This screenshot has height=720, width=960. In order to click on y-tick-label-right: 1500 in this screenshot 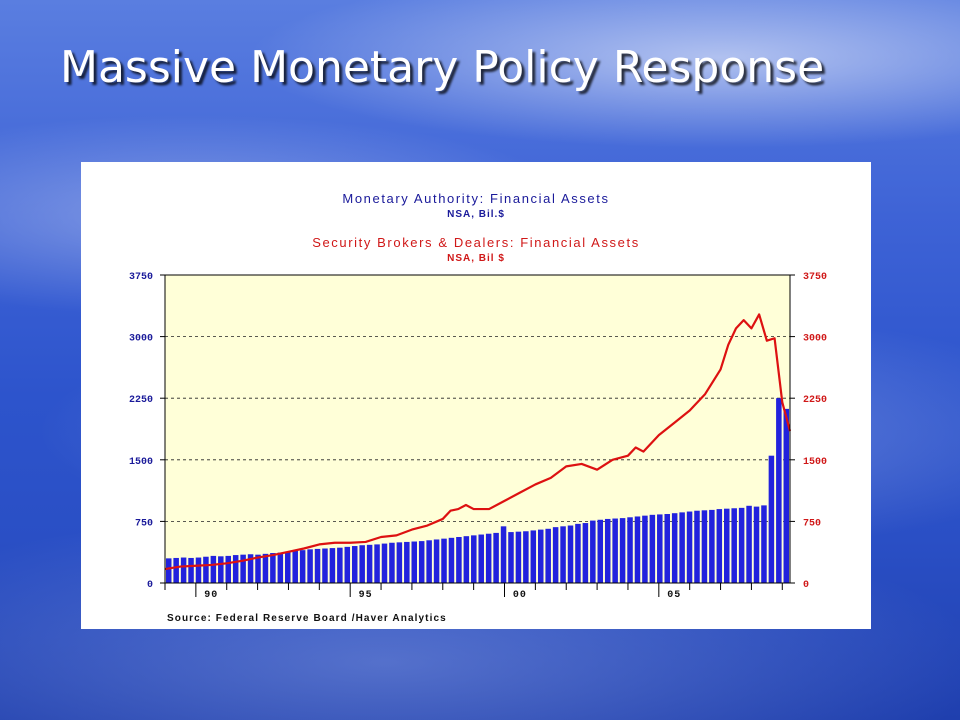, I will do `click(815, 462)`.